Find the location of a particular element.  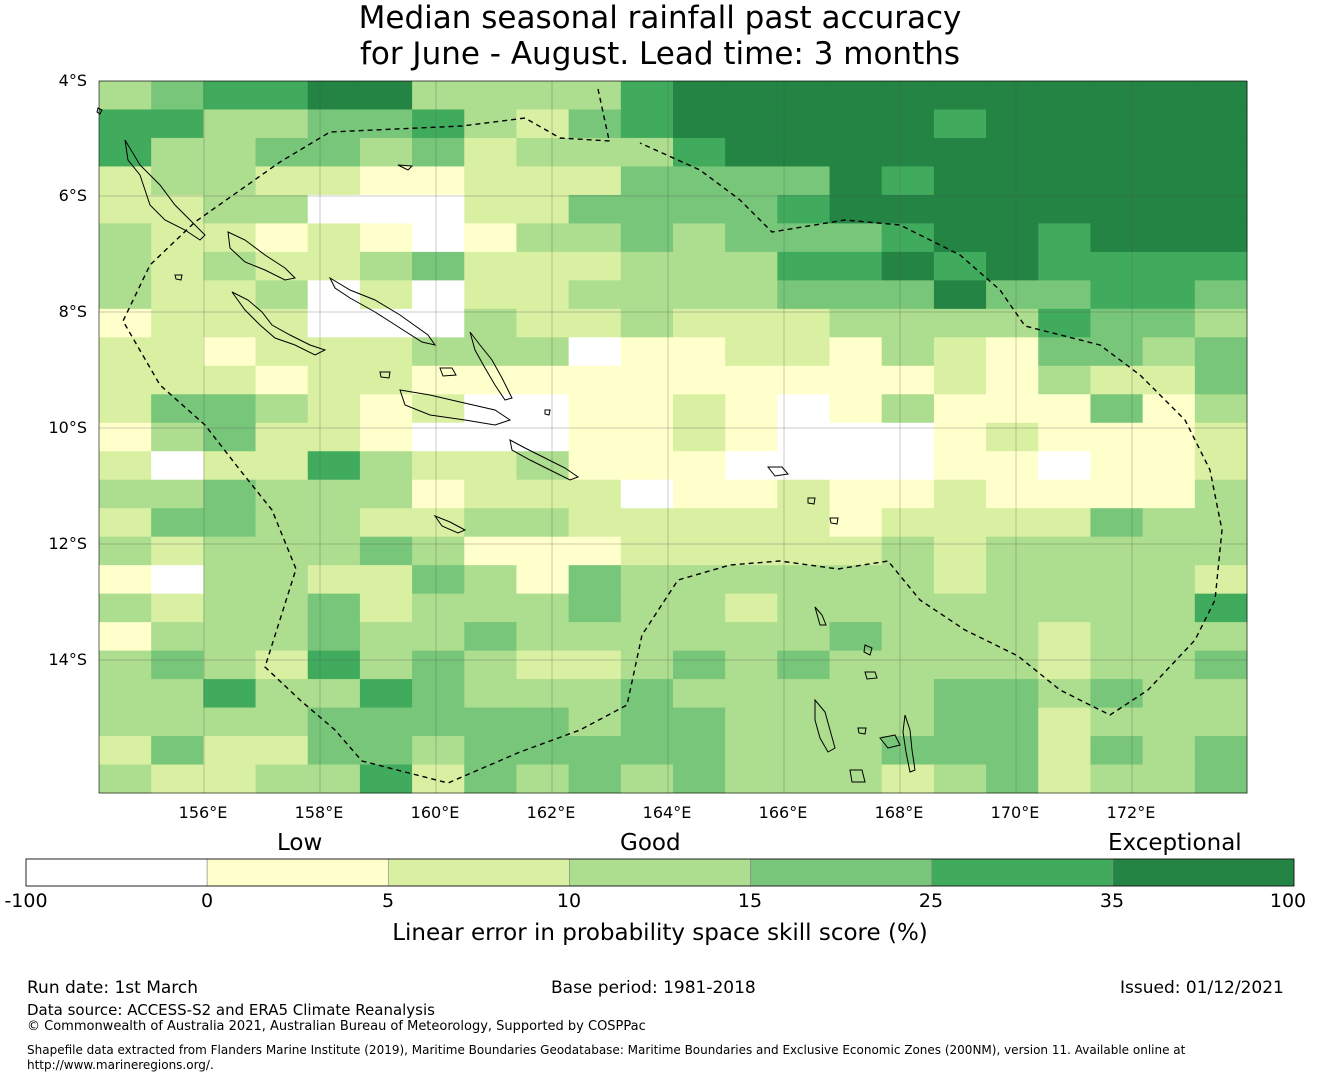

lon-label-160e: 160°E is located at coordinates (435, 812).